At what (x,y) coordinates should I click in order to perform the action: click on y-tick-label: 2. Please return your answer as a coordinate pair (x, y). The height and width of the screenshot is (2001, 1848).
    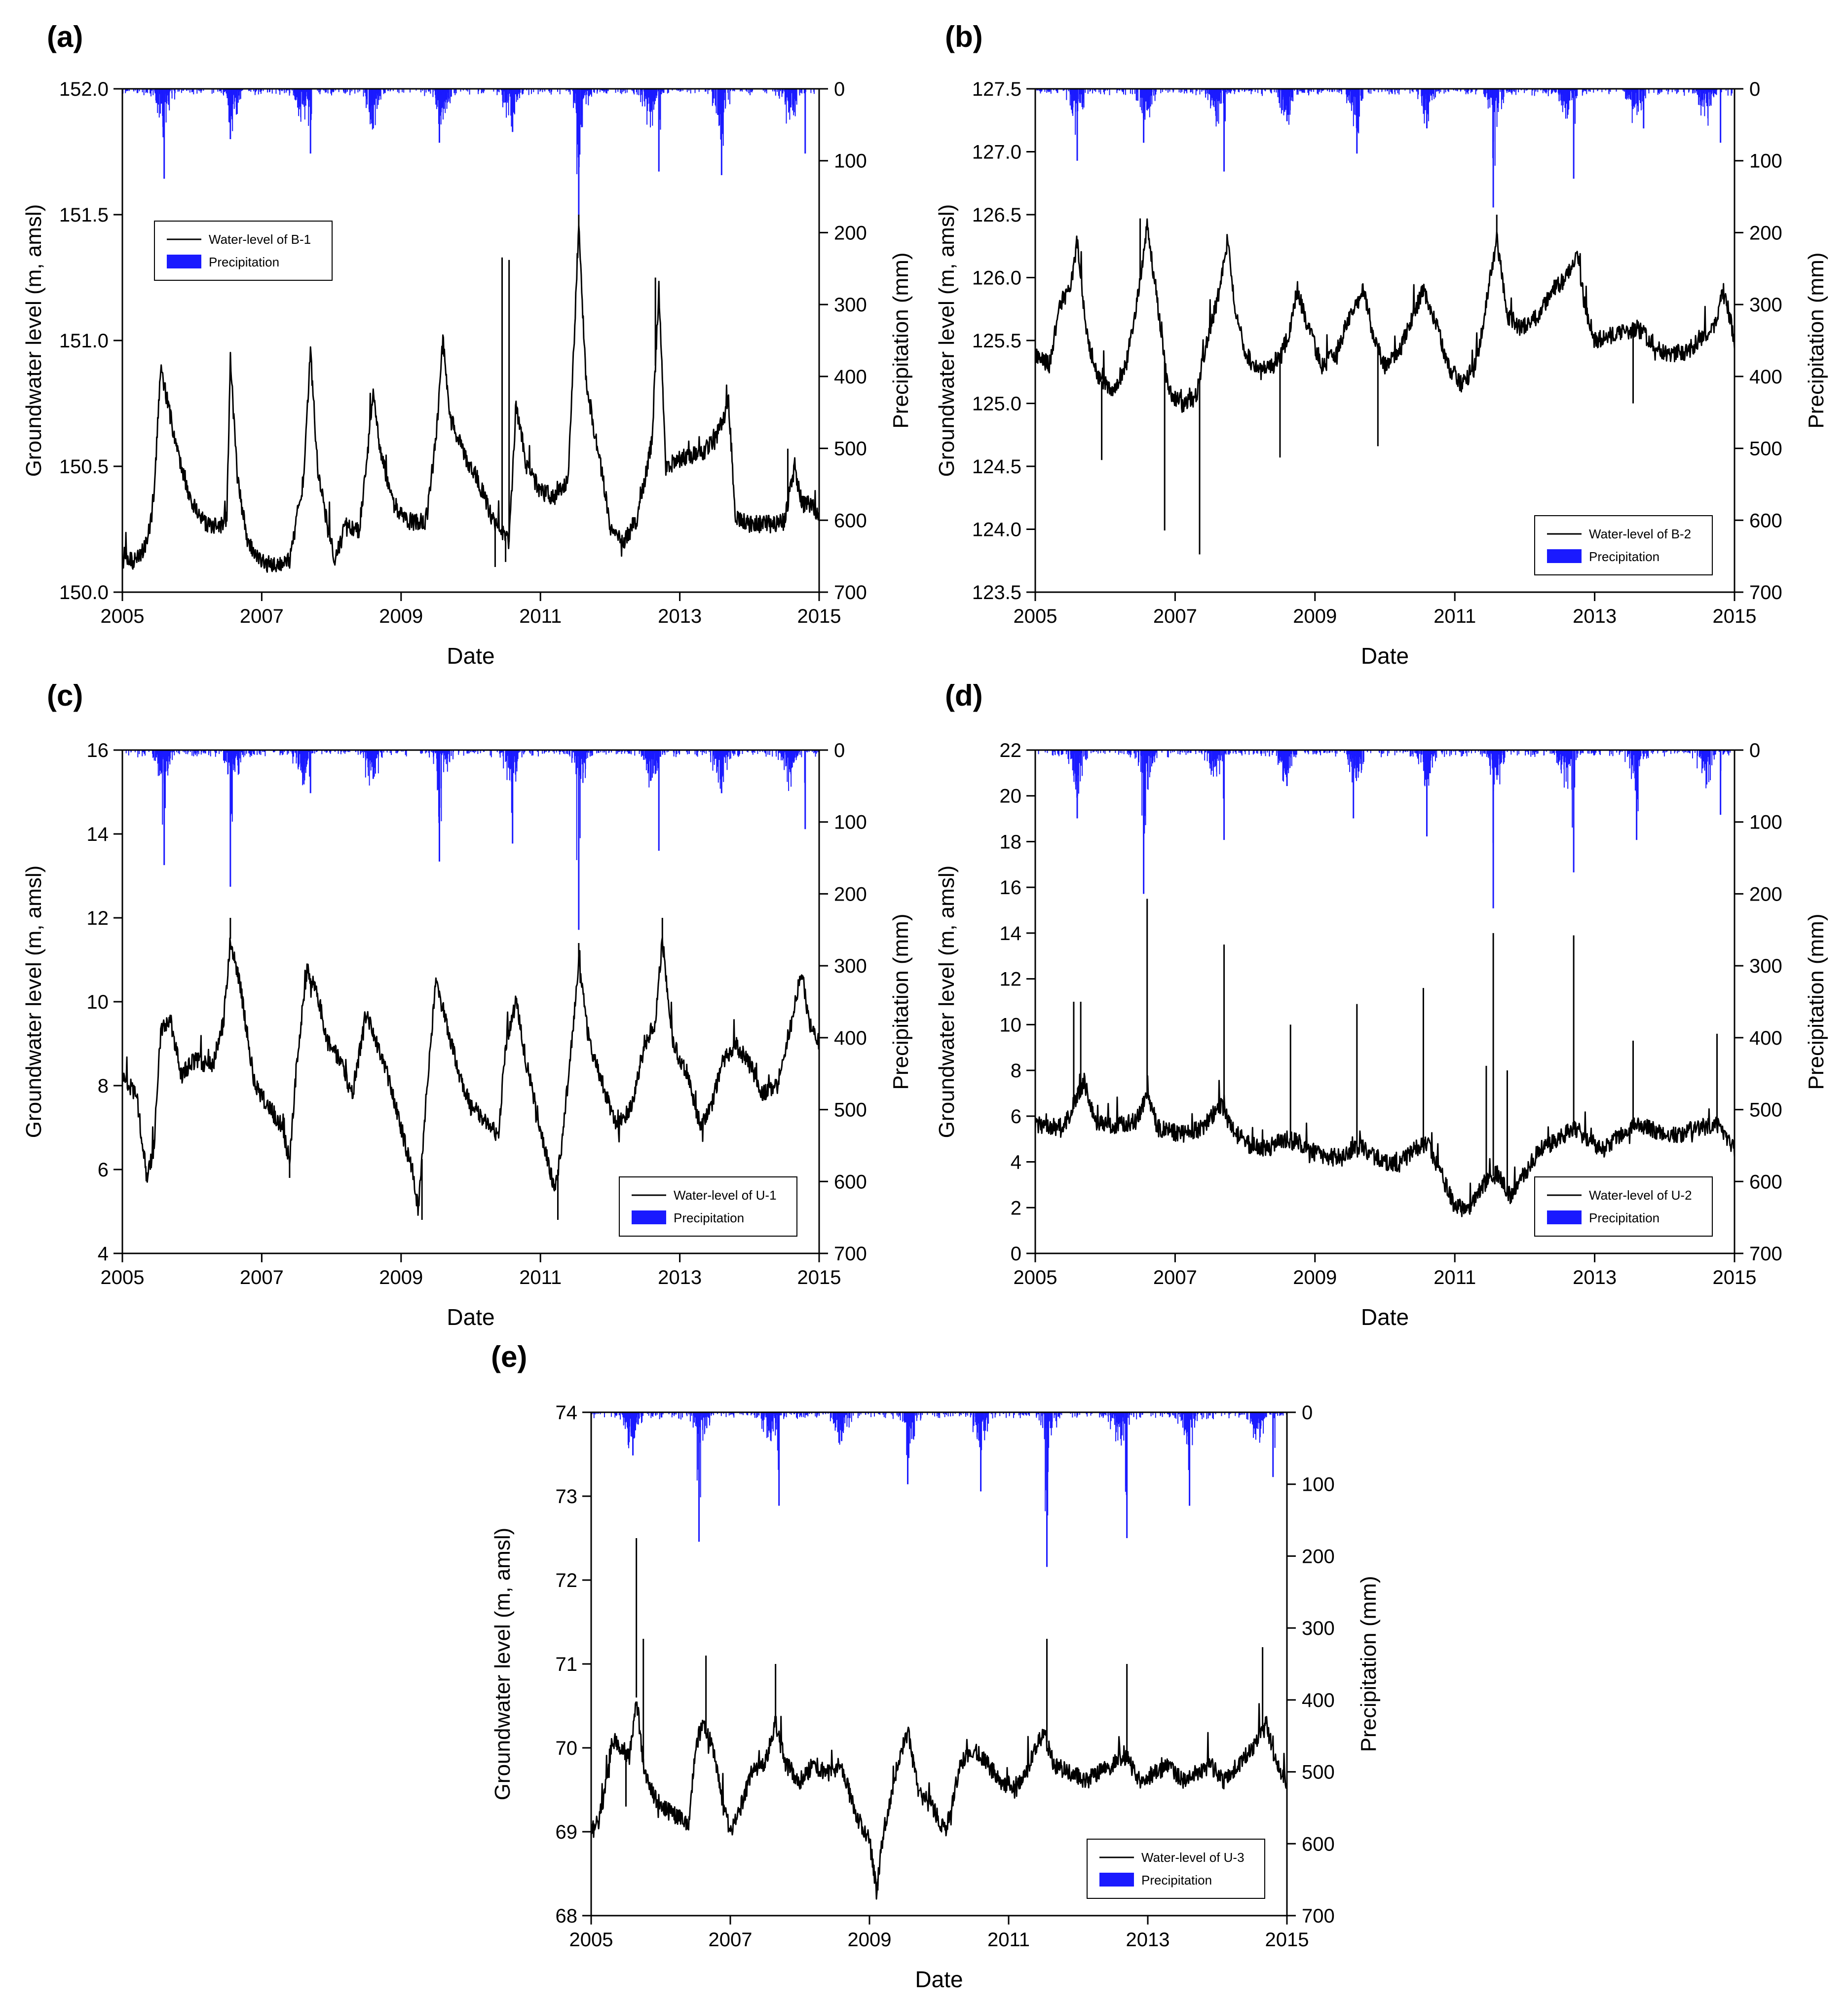
    Looking at the image, I should click on (1016, 1208).